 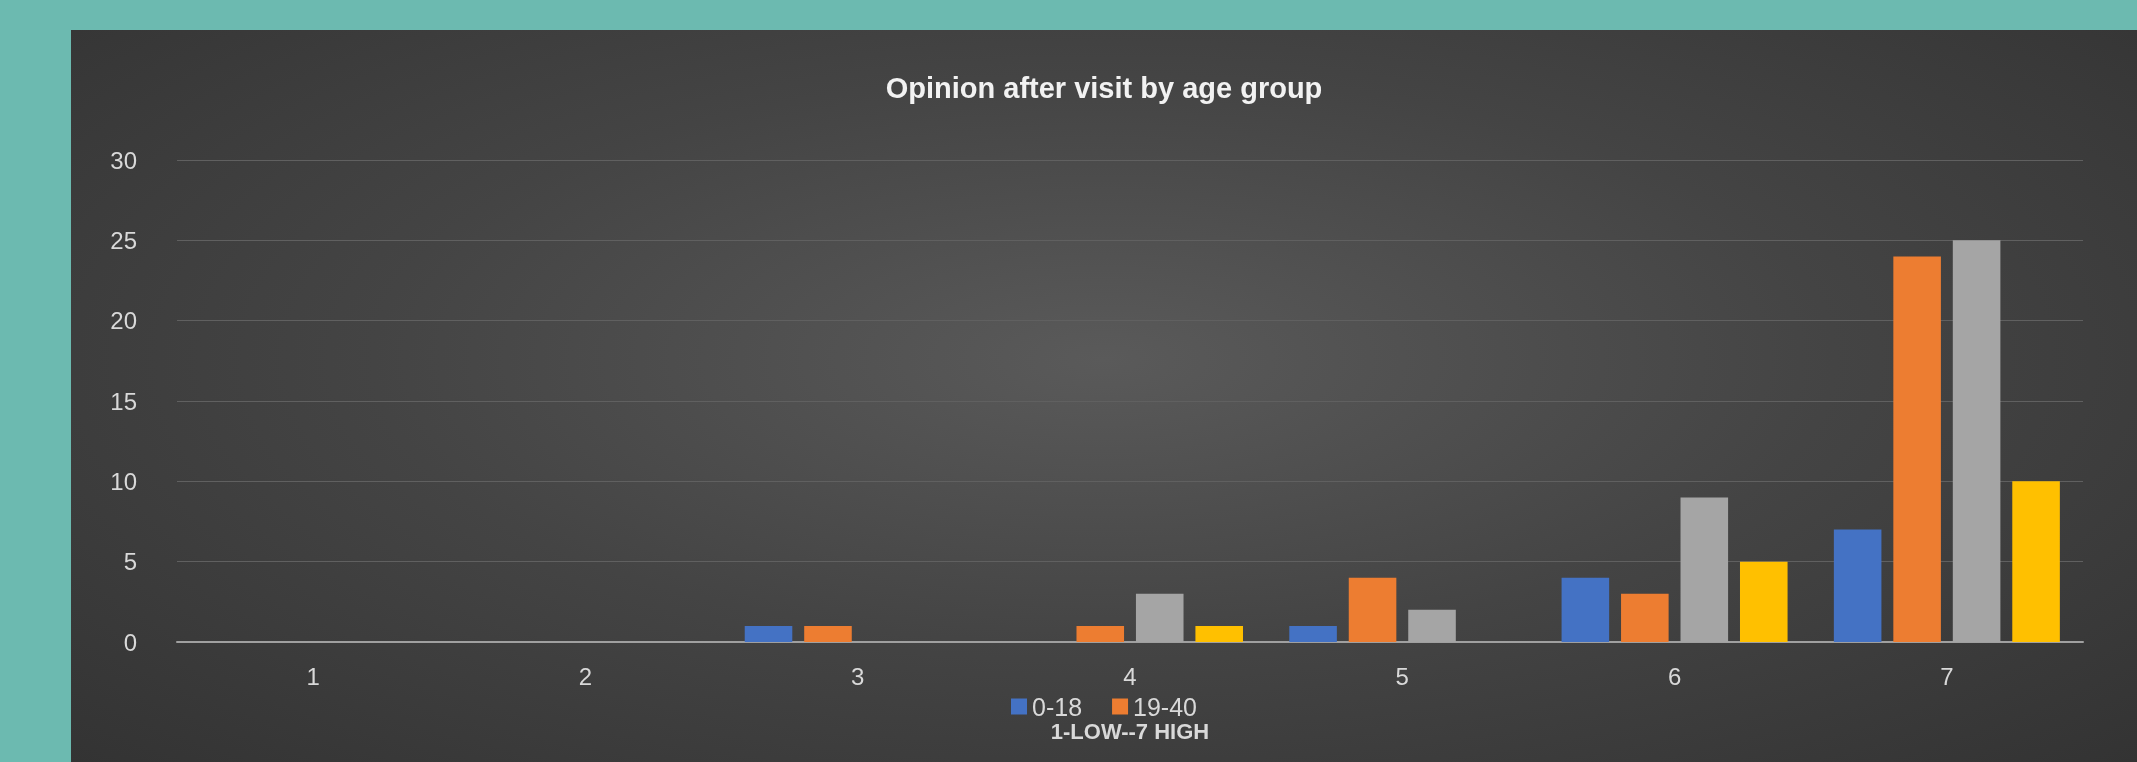 What do you see at coordinates (123, 160) in the screenshot?
I see `y-tick-label: 30` at bounding box center [123, 160].